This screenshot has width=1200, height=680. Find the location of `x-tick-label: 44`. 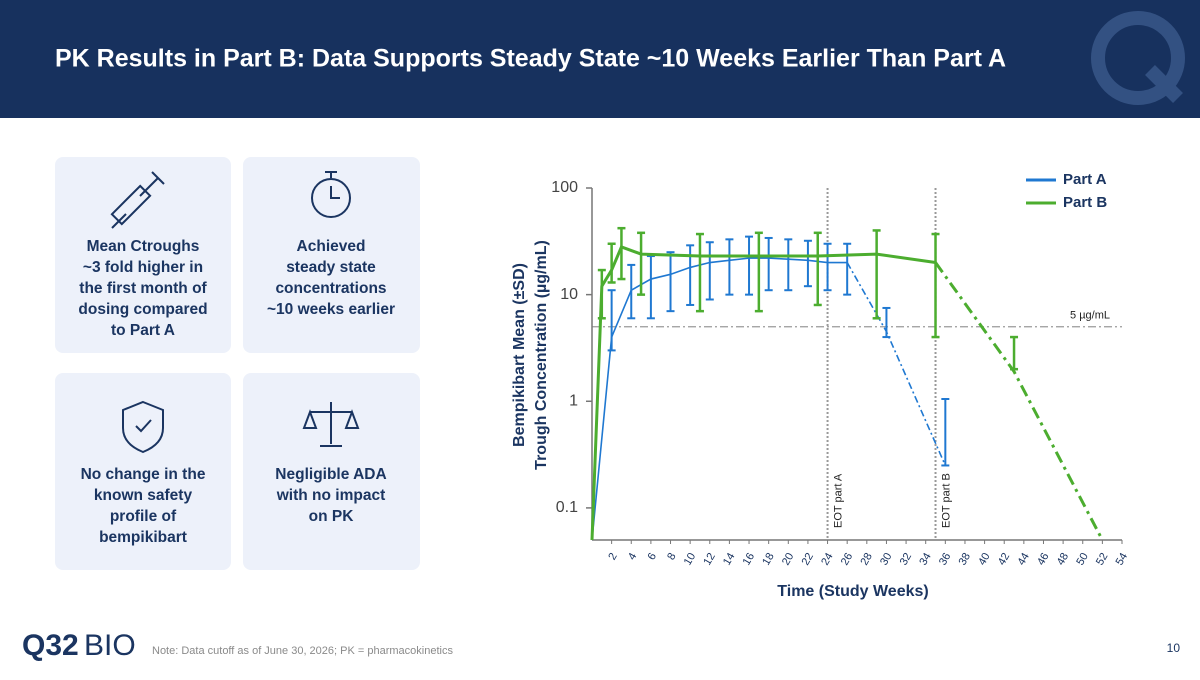

x-tick-label: 44 is located at coordinates (1023, 559).